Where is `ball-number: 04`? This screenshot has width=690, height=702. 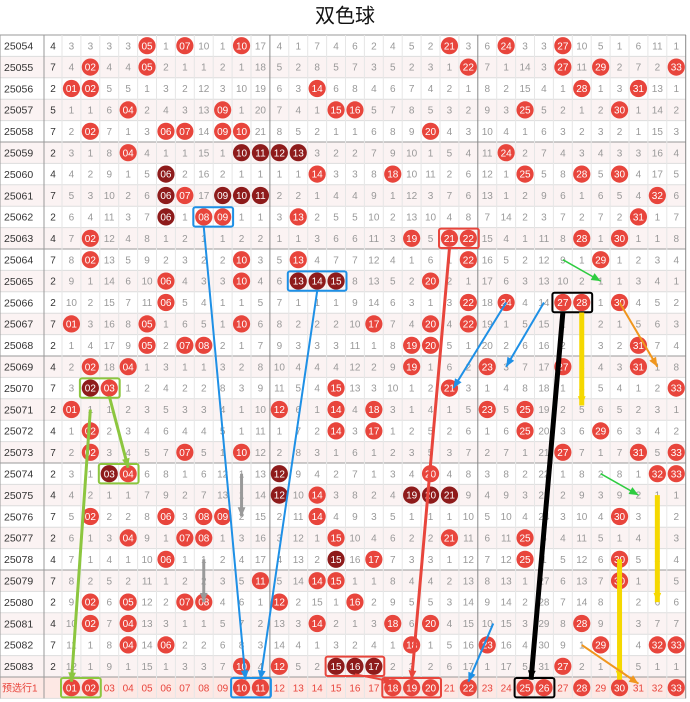 ball-number: 04 is located at coordinates (129, 367).